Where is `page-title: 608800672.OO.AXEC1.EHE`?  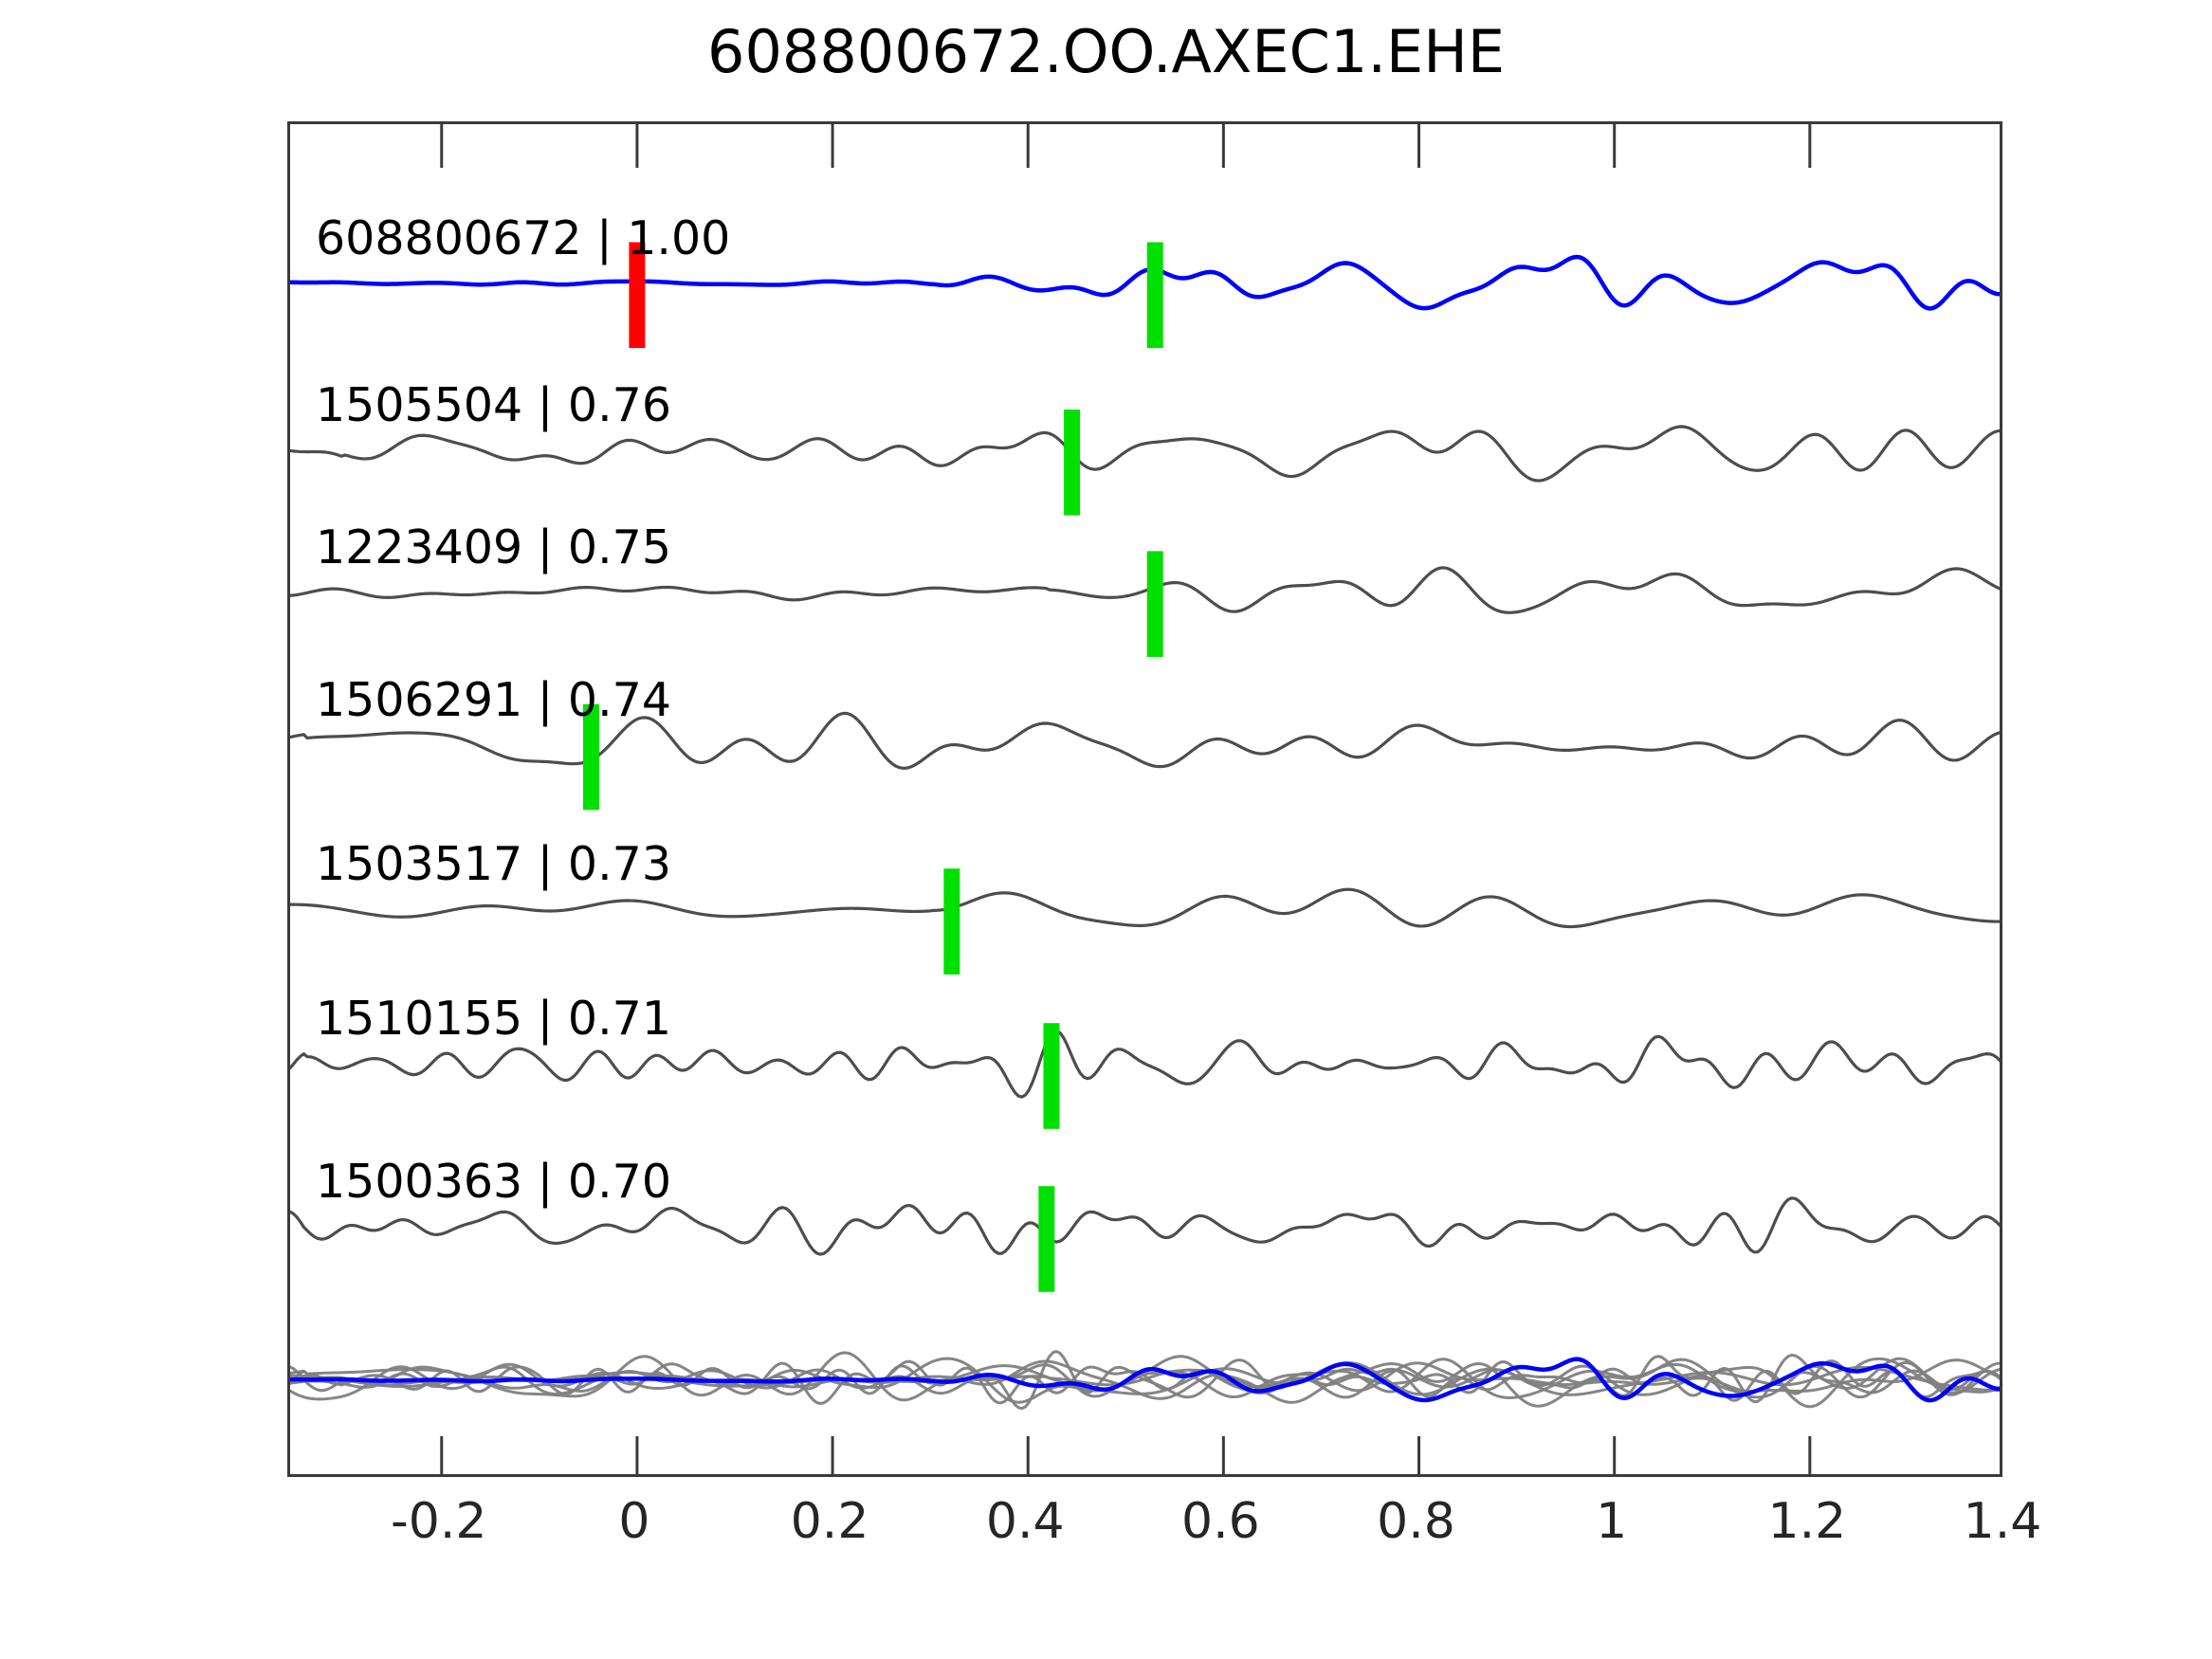
page-title: 608800672.OO.AXEC1.EHE is located at coordinates (1106, 51).